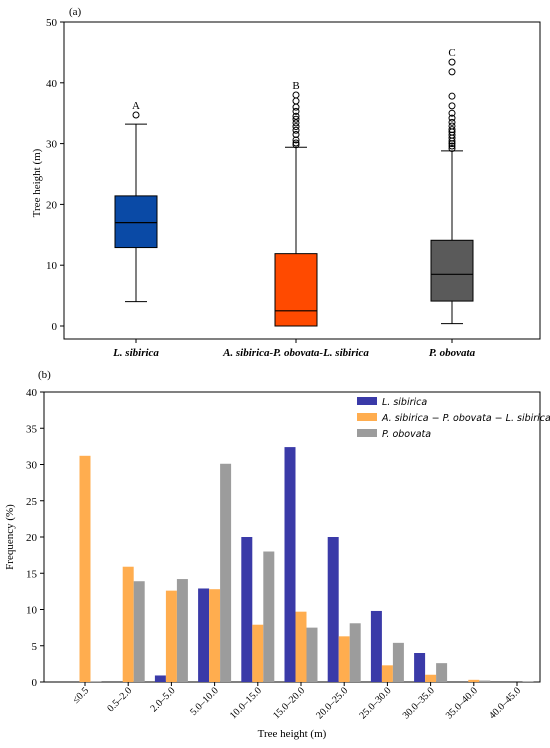 Image resolution: width=550 pixels, height=748 pixels. What do you see at coordinates (55, 175) in the screenshot?
I see `box-plot-y-ticks: 0 10 20 30 40 50` at bounding box center [55, 175].